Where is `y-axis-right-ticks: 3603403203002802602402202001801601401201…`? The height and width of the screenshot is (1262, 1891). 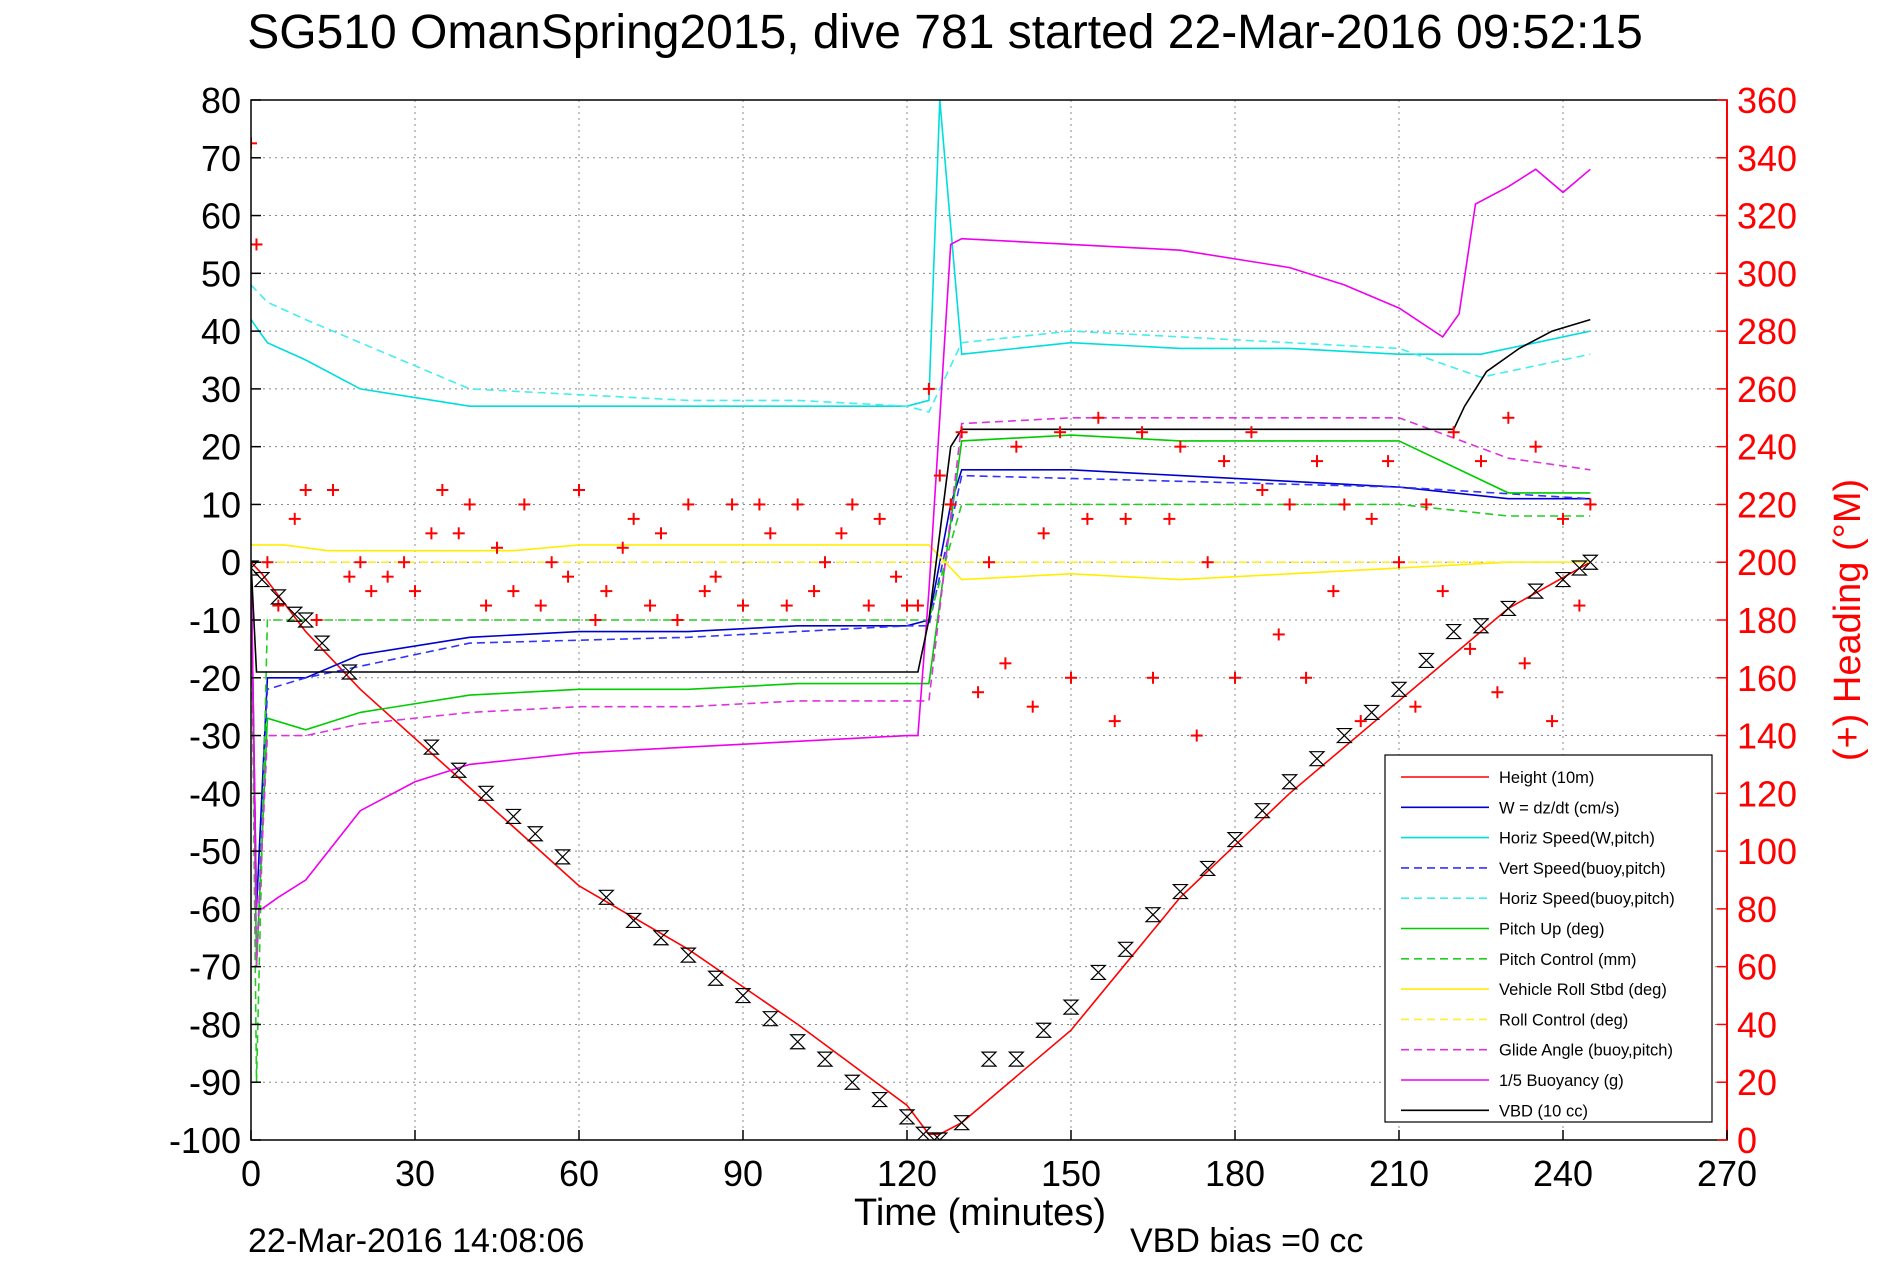 y-axis-right-ticks: 3603403203002802602402202001801601401201… is located at coordinates (1757, 620).